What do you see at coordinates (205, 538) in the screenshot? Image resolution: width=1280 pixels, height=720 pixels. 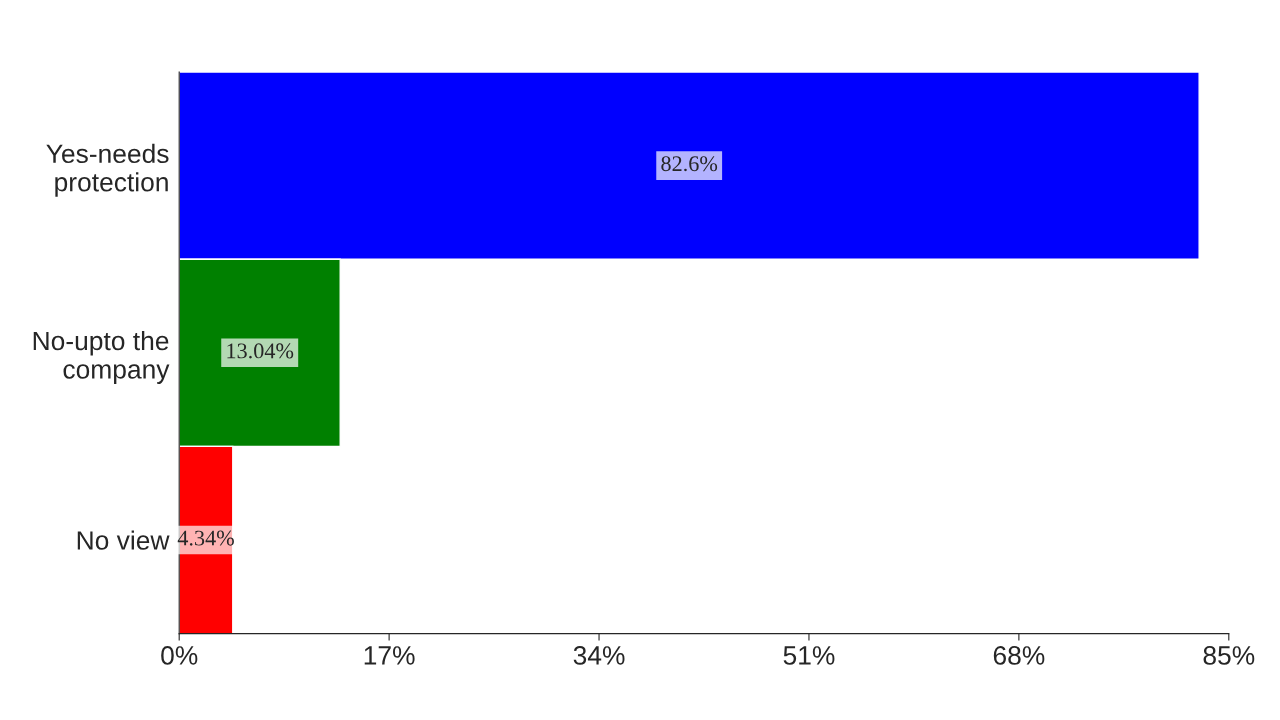 I see `data-label: 4.34%` at bounding box center [205, 538].